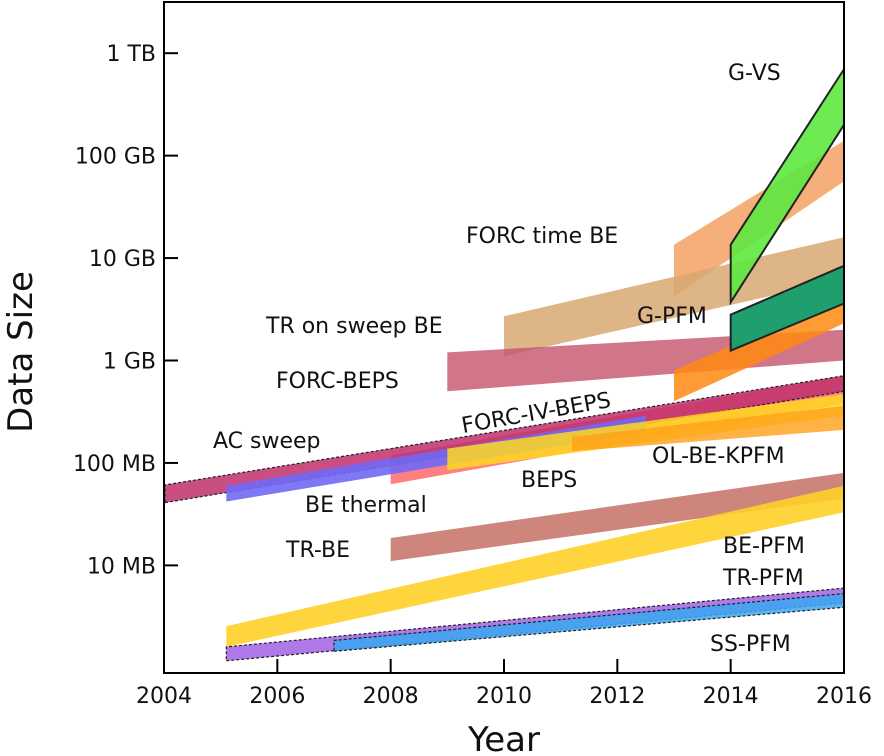 This screenshot has width=884, height=756. I want to click on label-g-vs: G-VS, so click(754, 73).